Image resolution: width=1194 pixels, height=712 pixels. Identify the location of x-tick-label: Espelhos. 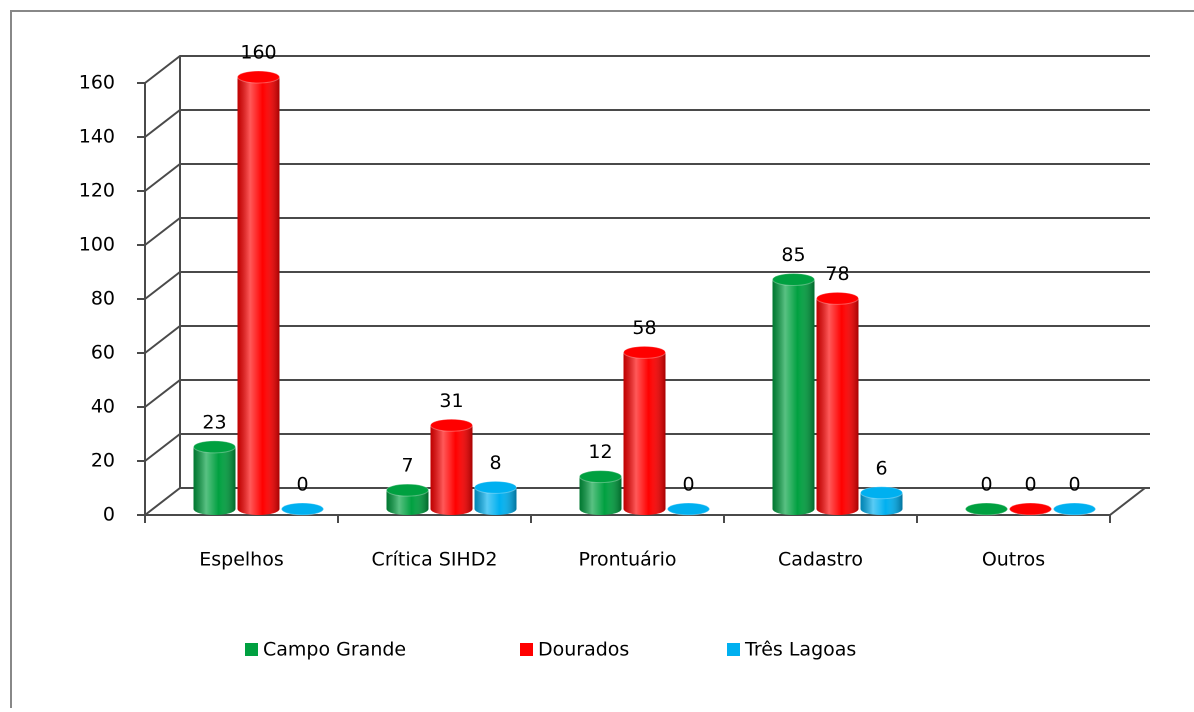
(241, 560).